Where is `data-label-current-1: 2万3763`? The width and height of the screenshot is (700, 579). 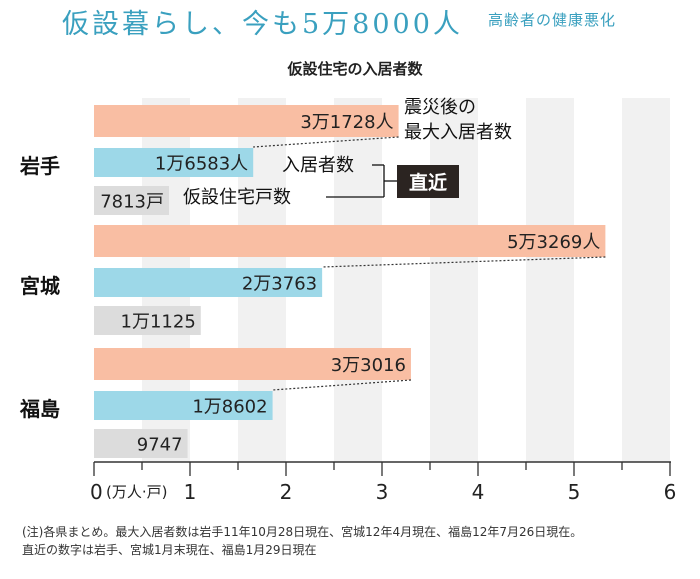 data-label-current-1: 2万3763 is located at coordinates (279, 284).